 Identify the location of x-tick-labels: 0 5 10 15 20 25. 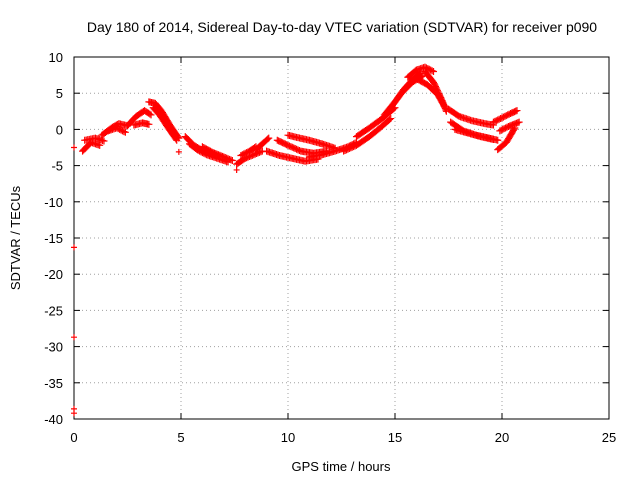
(343, 437).